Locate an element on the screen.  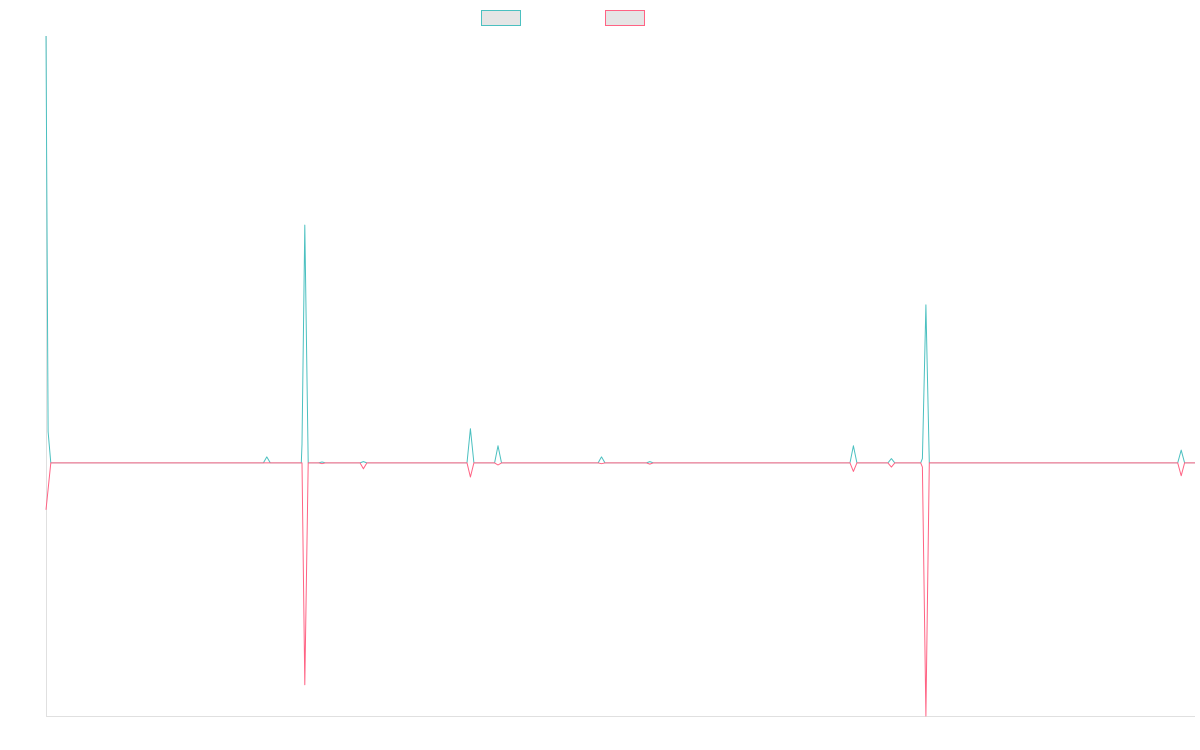
legend is located at coordinates (563, 18).